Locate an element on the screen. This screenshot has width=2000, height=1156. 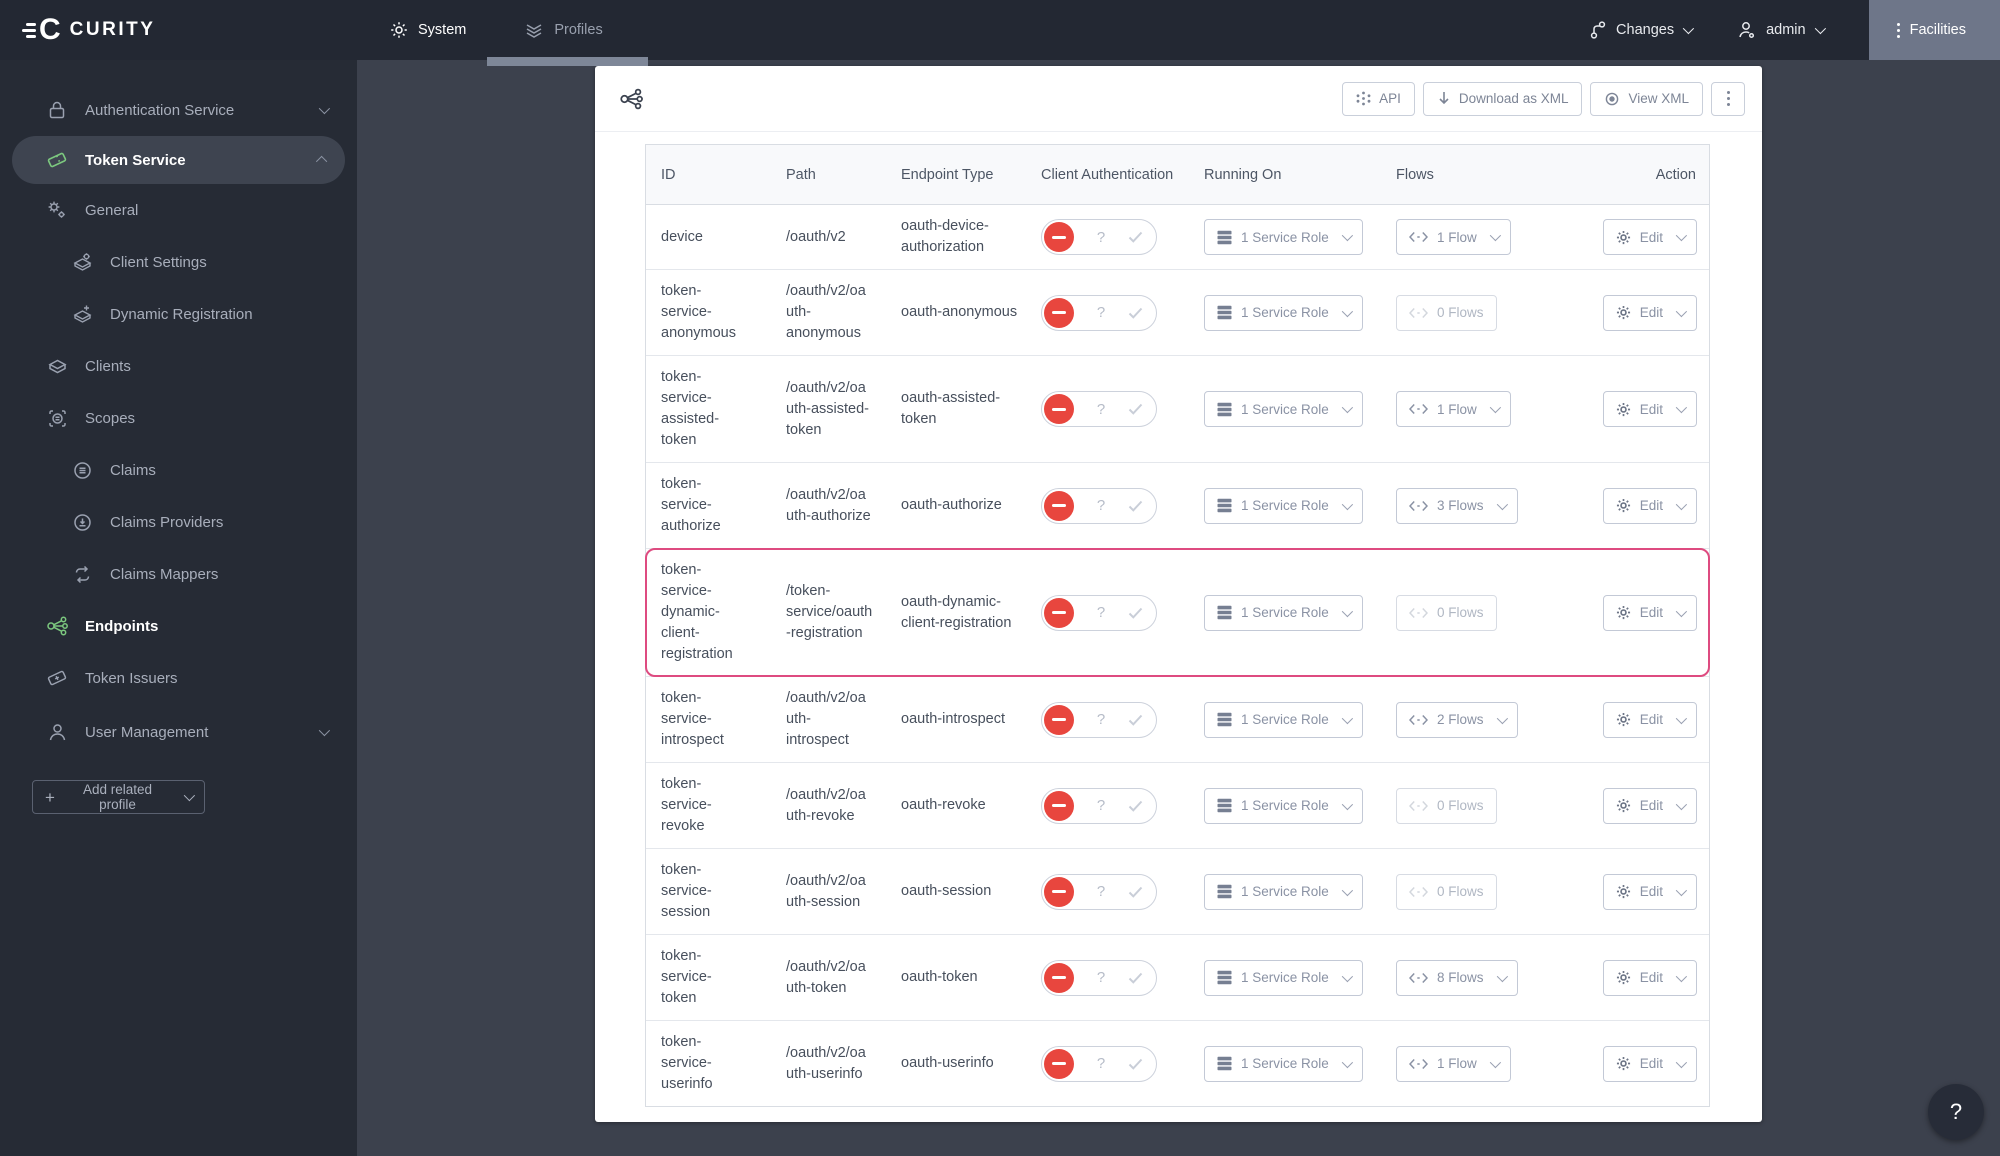
help-button: ? is located at coordinates (1956, 1112).